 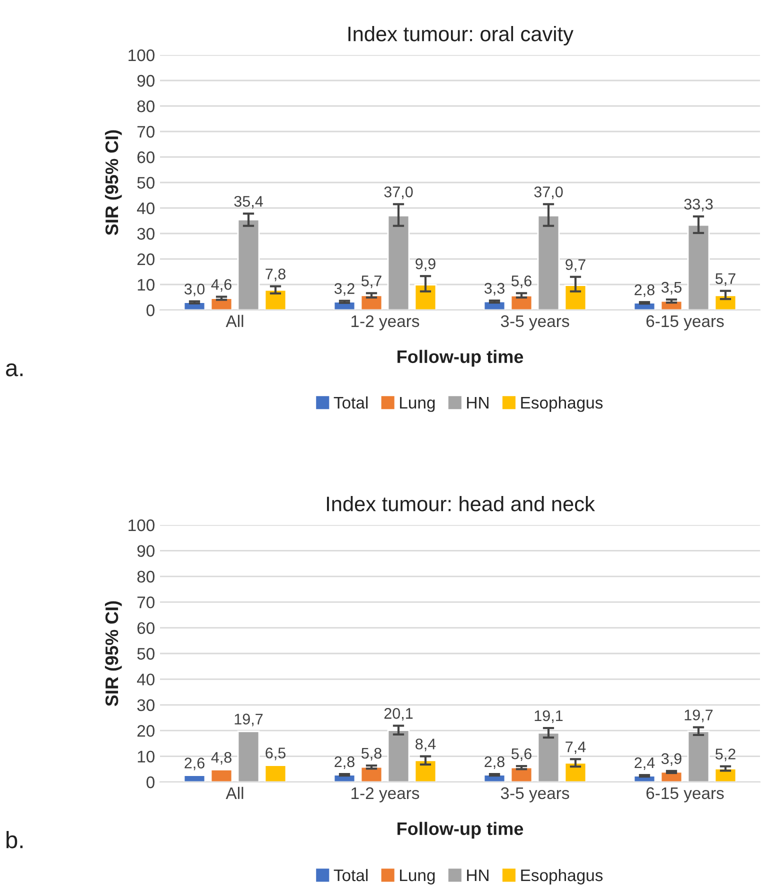 What do you see at coordinates (194, 290) in the screenshot?
I see `data-label: 3,0` at bounding box center [194, 290].